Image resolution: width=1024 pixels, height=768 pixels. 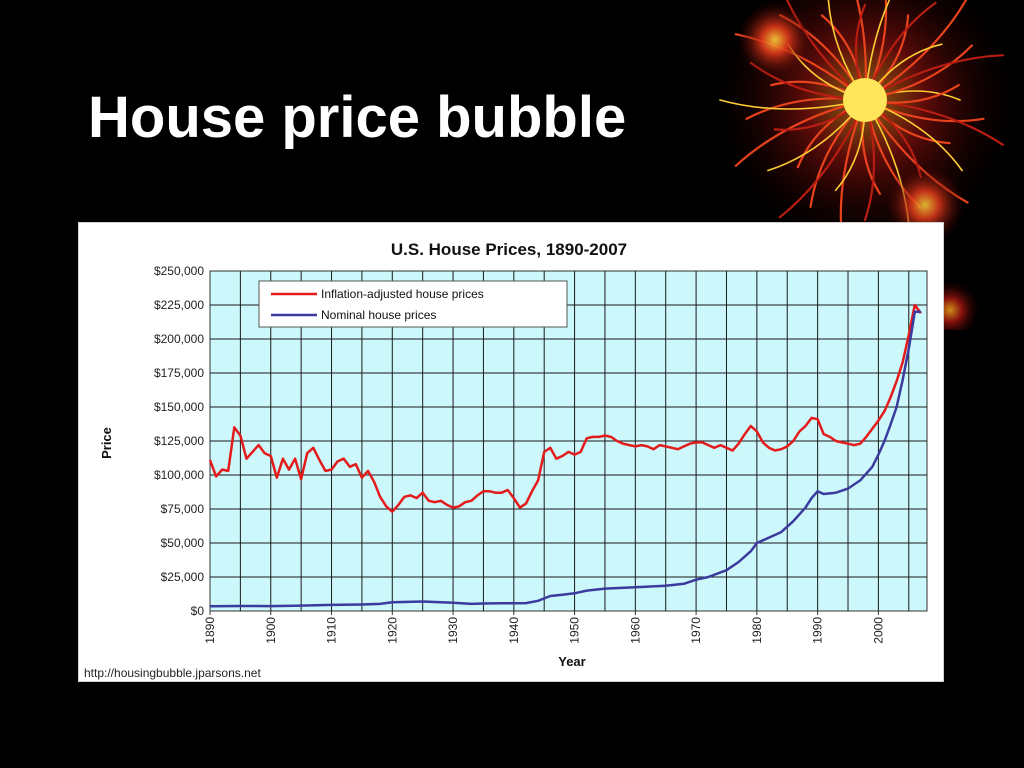 What do you see at coordinates (635, 630) in the screenshot?
I see `x-tick-label: 1960` at bounding box center [635, 630].